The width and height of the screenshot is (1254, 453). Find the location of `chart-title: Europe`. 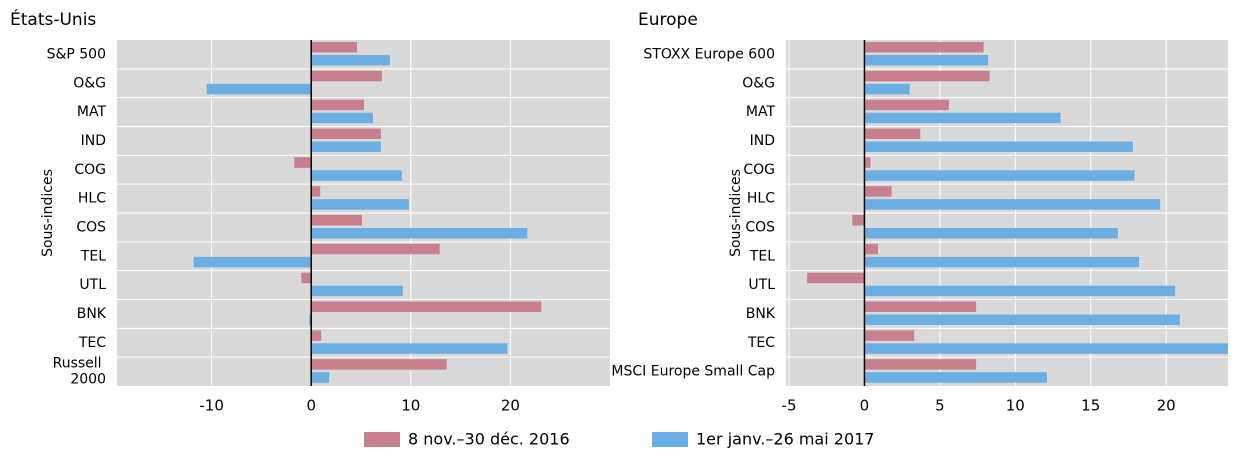

chart-title: Europe is located at coordinates (668, 20).